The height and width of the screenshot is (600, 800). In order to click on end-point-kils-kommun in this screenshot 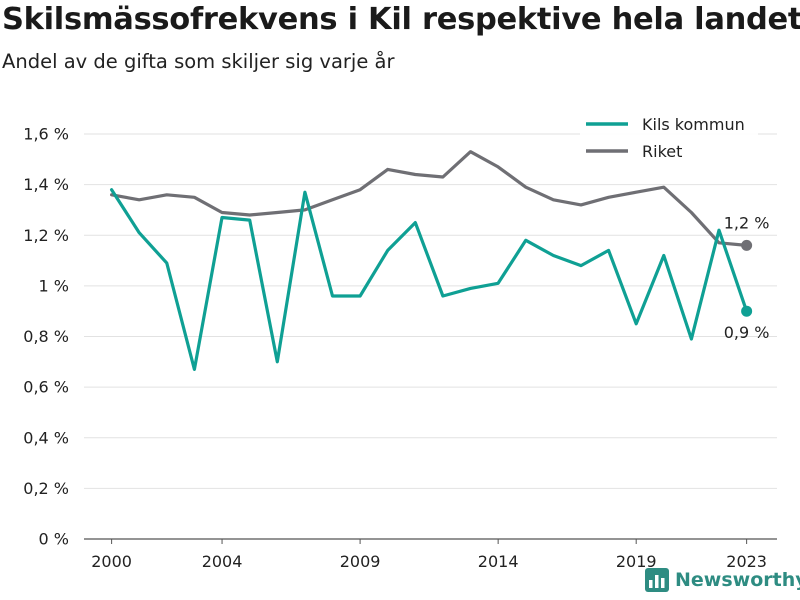, I will do `click(747, 311)`.